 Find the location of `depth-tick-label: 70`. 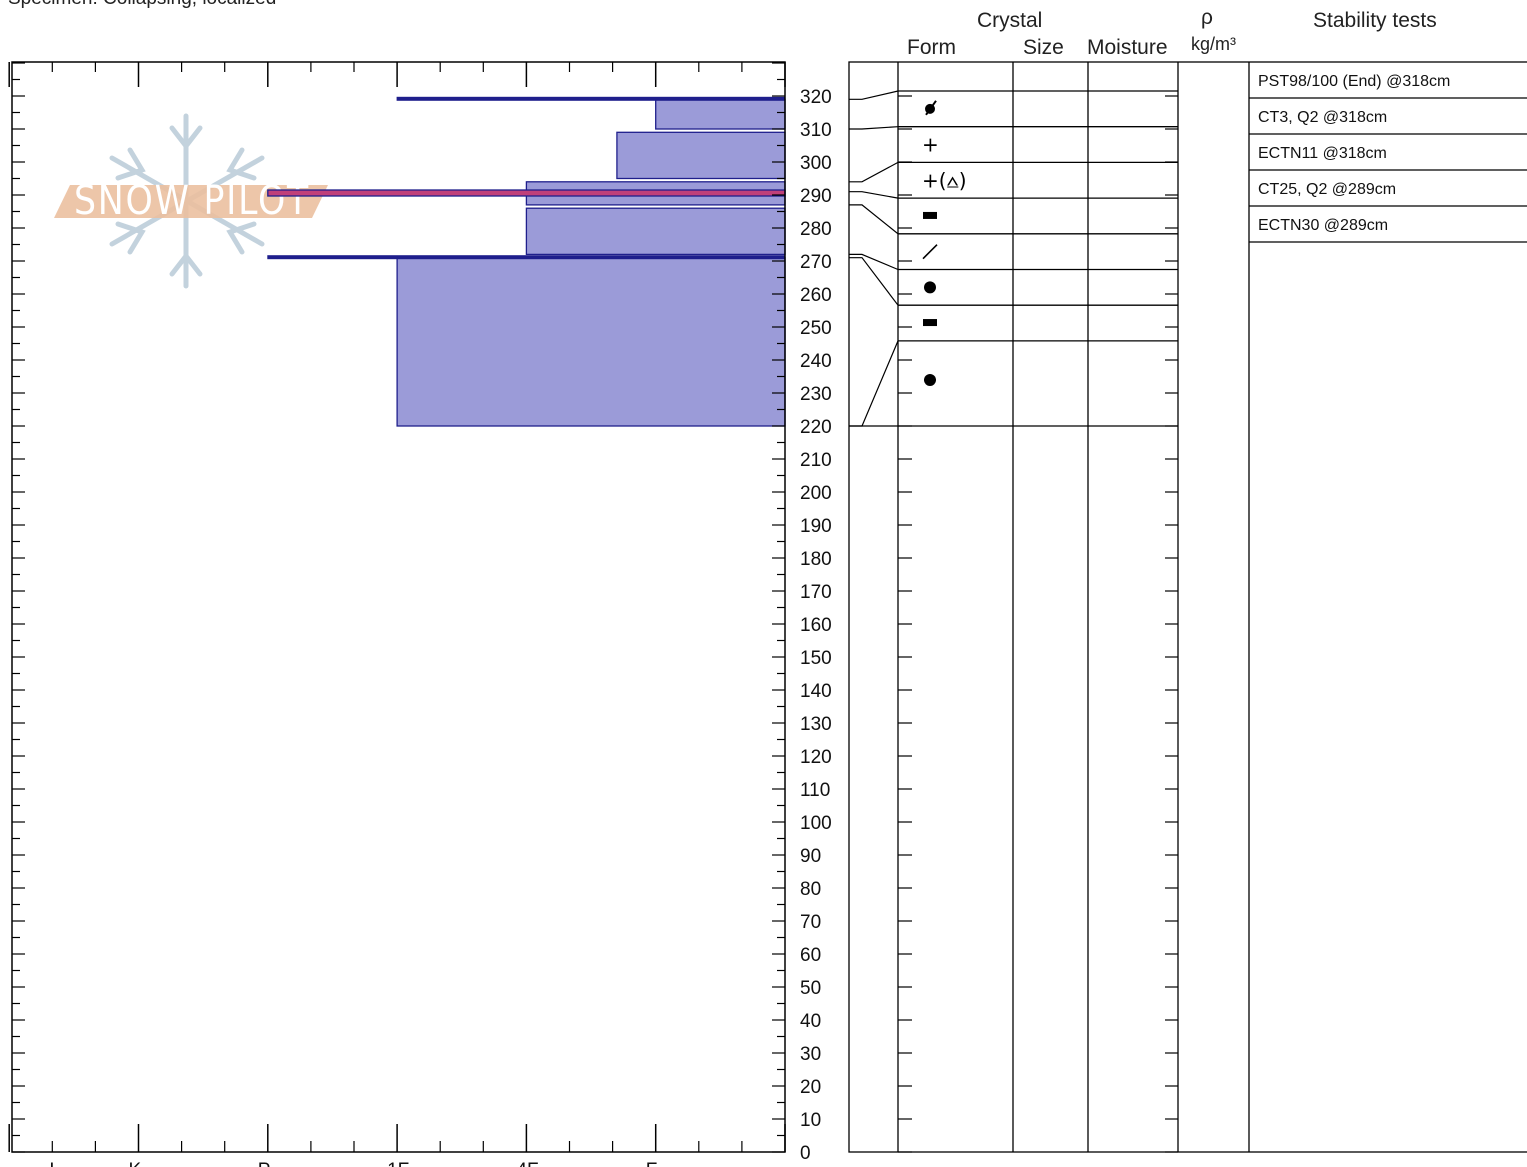

depth-tick-label: 70 is located at coordinates (810, 922).